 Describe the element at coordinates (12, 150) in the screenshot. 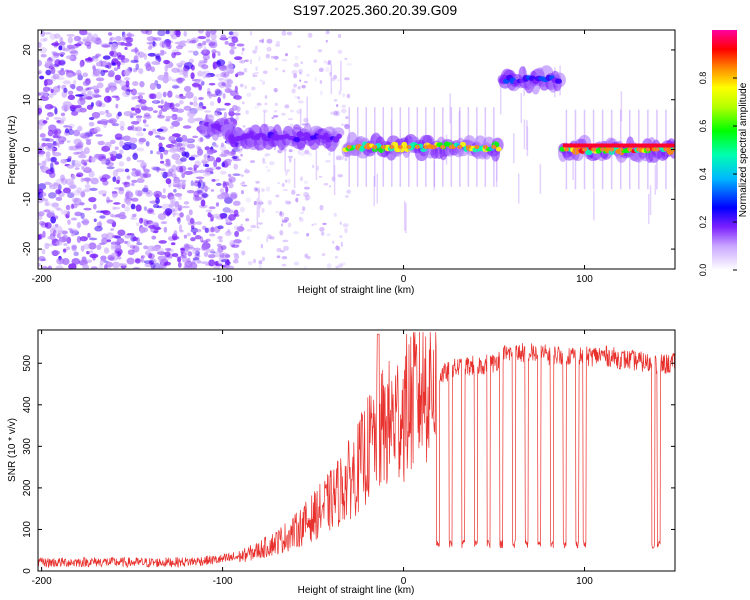

I see `top-y-axis-label: Frequency (Hz)` at that location.